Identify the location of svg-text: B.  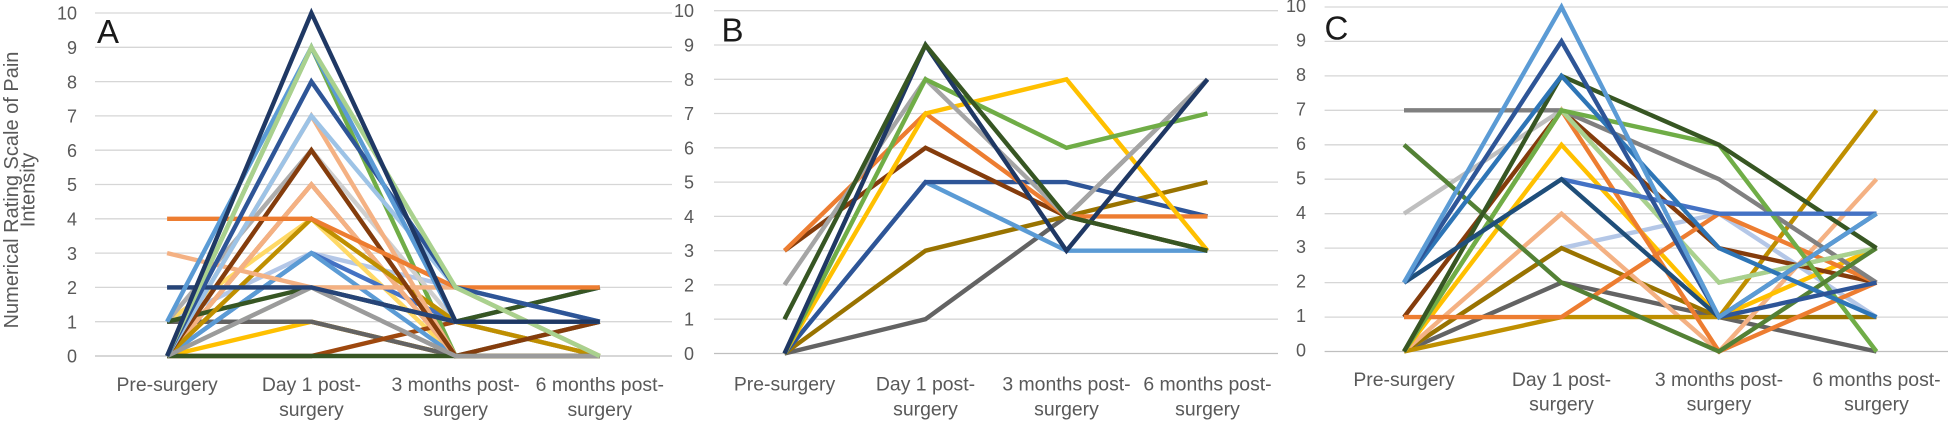
(733, 30).